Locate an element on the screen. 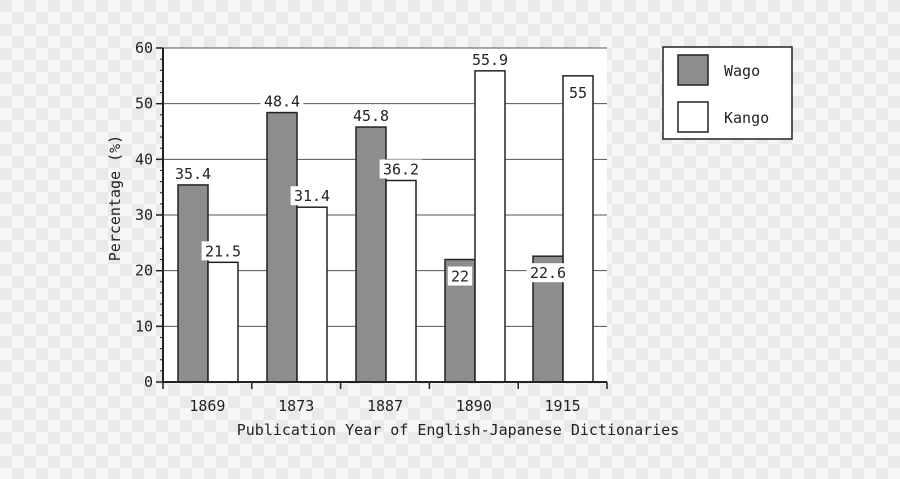 Image resolution: width=900 pixels, height=479 pixels. data-label-kango-1869: 21.5 is located at coordinates (223, 251).